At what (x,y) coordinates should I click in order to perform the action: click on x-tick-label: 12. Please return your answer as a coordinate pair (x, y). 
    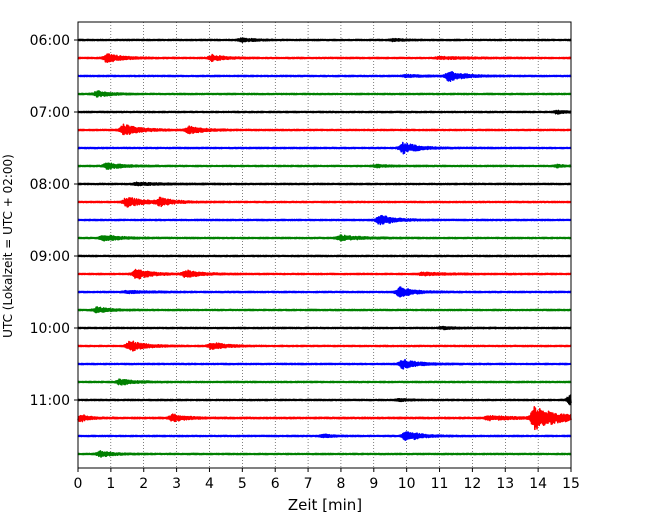
    Looking at the image, I should click on (472, 484).